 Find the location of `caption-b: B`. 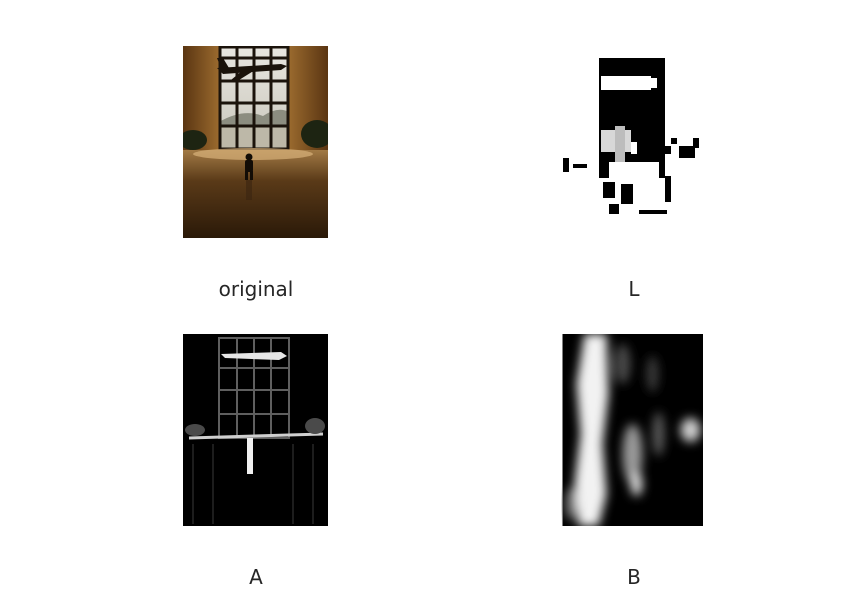

caption-b: B is located at coordinates (634, 577).